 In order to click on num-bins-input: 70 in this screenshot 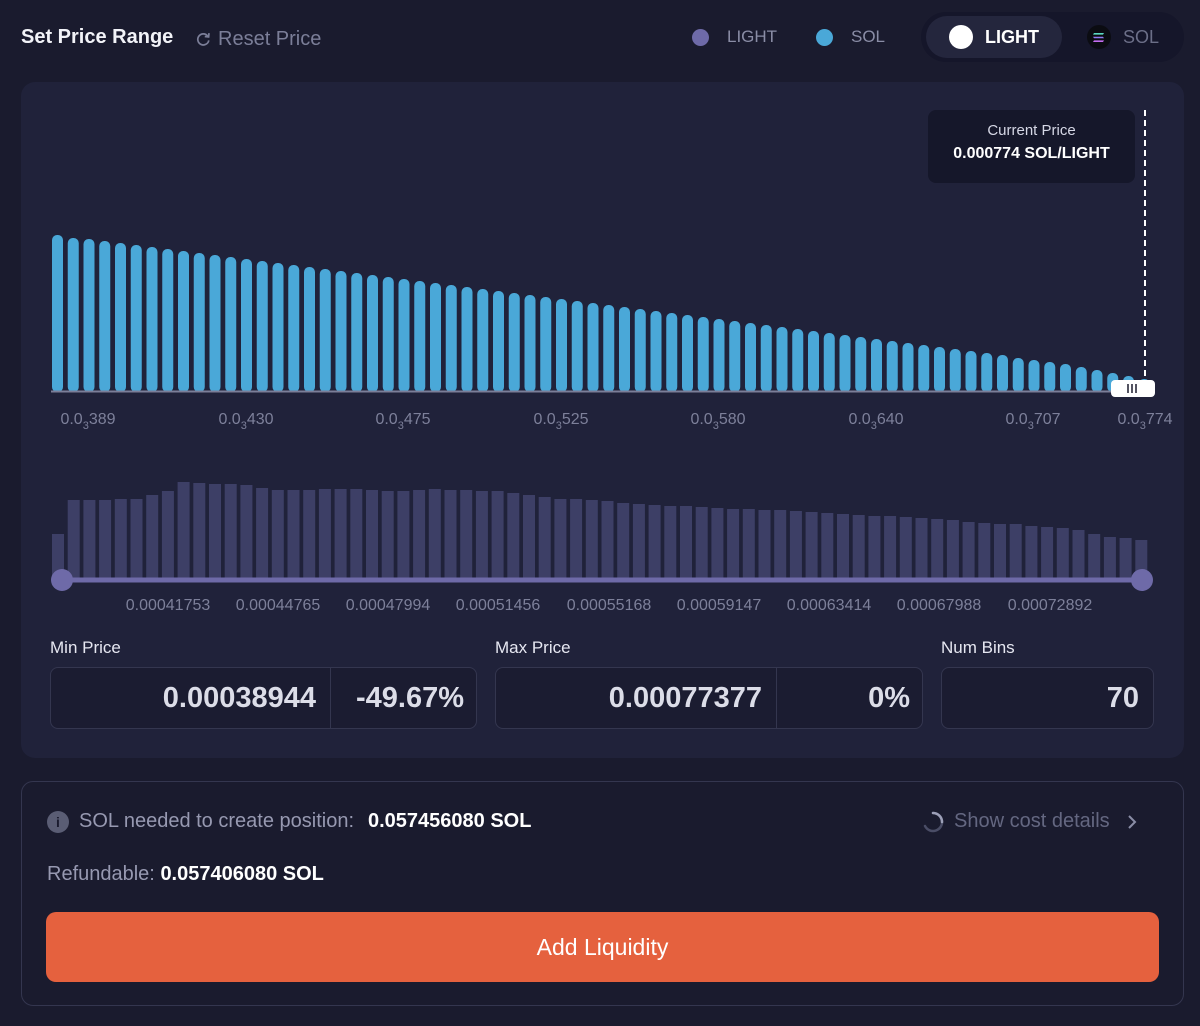, I will do `click(1122, 697)`.